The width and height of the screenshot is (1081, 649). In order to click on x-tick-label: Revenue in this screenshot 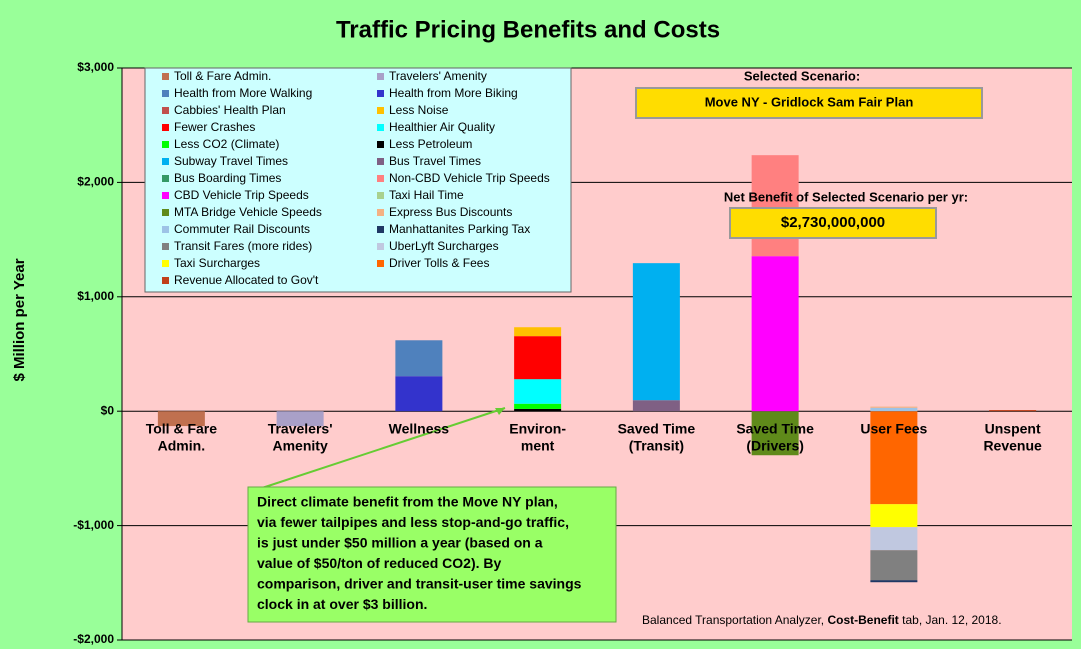, I will do `click(1012, 446)`.